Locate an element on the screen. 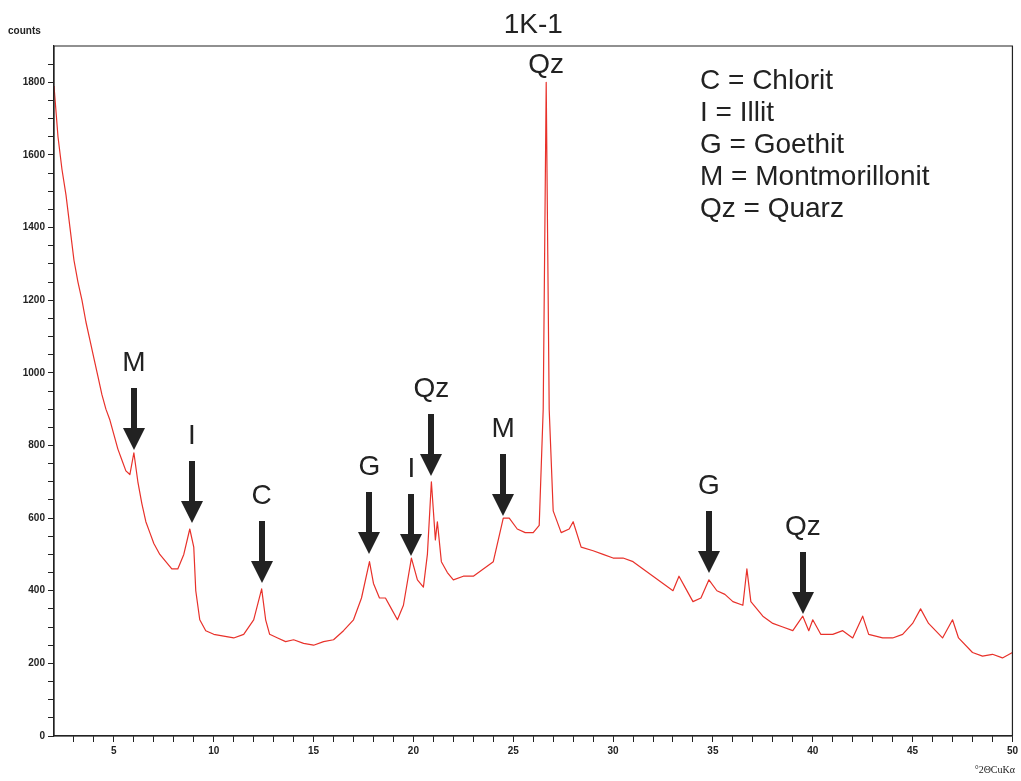  chart-title: 1K-1 is located at coordinates (533, 24).